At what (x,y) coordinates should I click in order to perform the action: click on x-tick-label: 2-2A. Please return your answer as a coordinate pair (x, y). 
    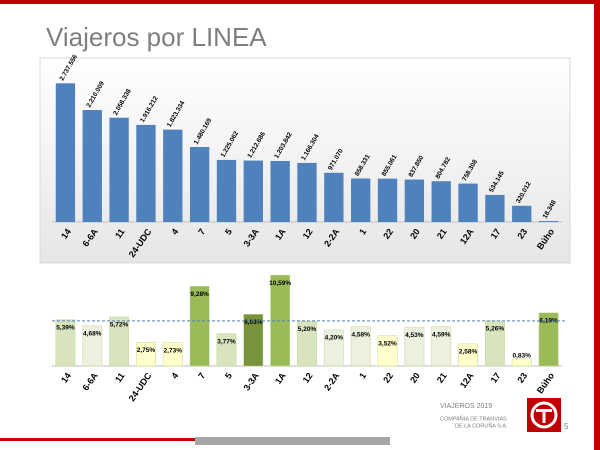
    Looking at the image, I should click on (332, 381).